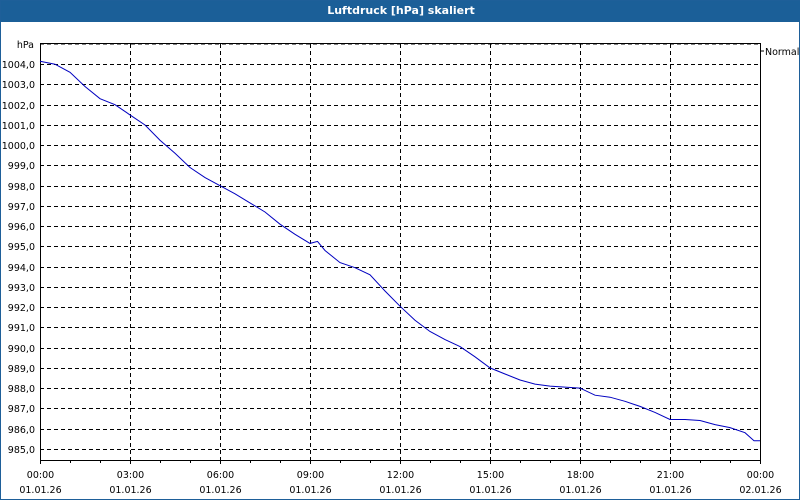  What do you see at coordinates (21, 288) in the screenshot?
I see `y-tick-label: 993,0` at bounding box center [21, 288].